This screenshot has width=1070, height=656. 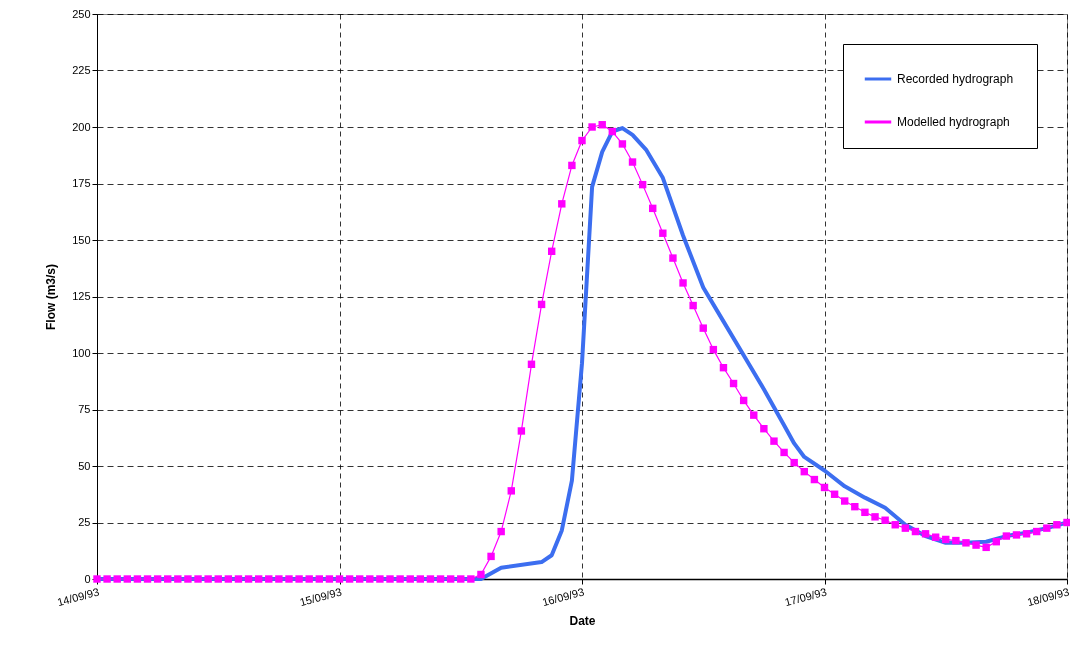 I want to click on legend-label: Modelled hydrograph, so click(x=953, y=122).